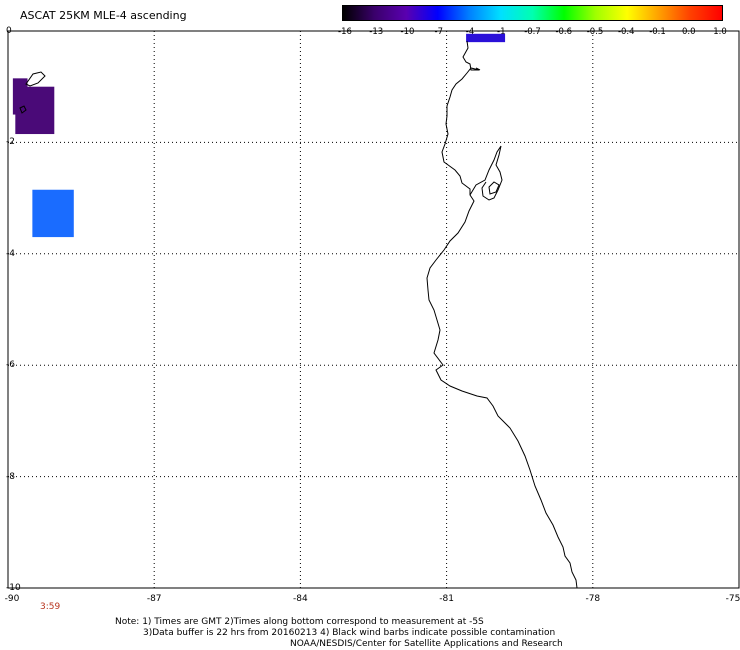  Describe the element at coordinates (626, 32) in the screenshot. I see `color-scale-label: -0.4` at that location.